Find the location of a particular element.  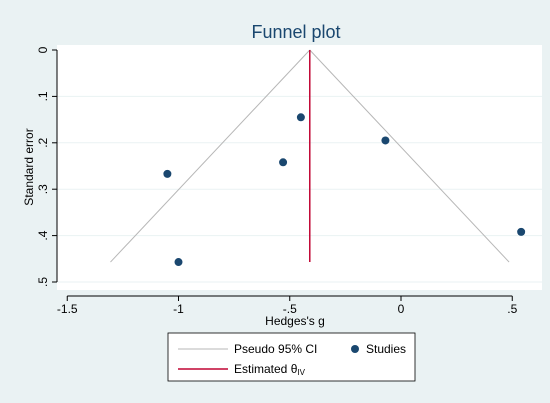

y-tick-label-3: .3 is located at coordinates (43, 189).